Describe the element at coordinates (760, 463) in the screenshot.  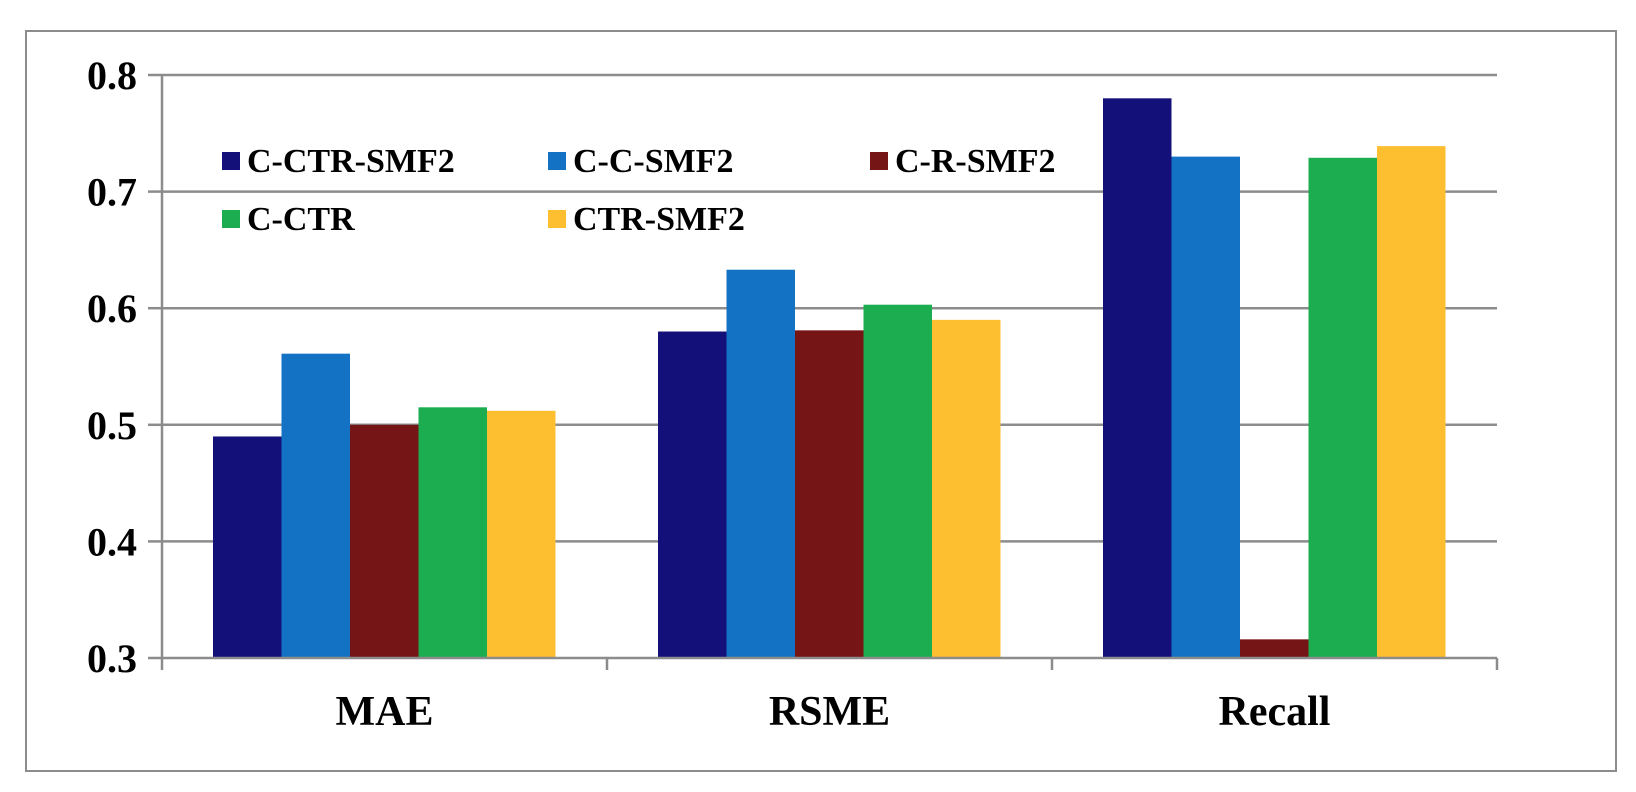
I see `bar-c-c-smf2-rsme` at that location.